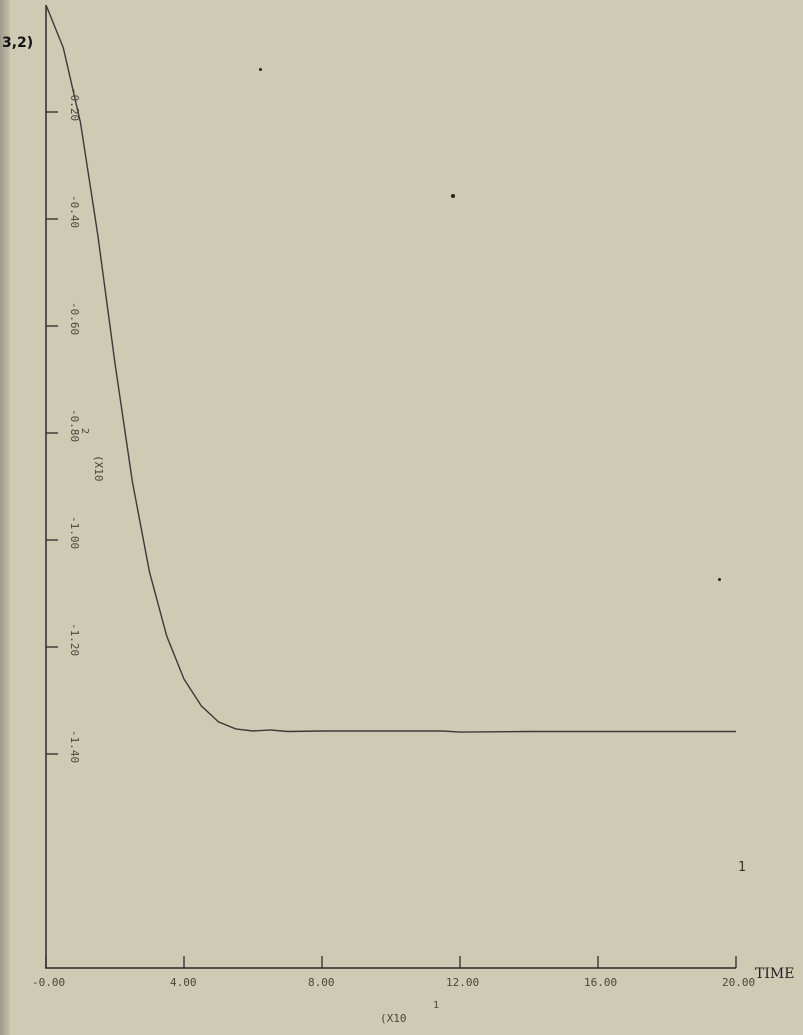 The height and width of the screenshot is (1035, 803). What do you see at coordinates (436, 1005) in the screenshot?
I see `x-multiplier-exponent: 1` at bounding box center [436, 1005].